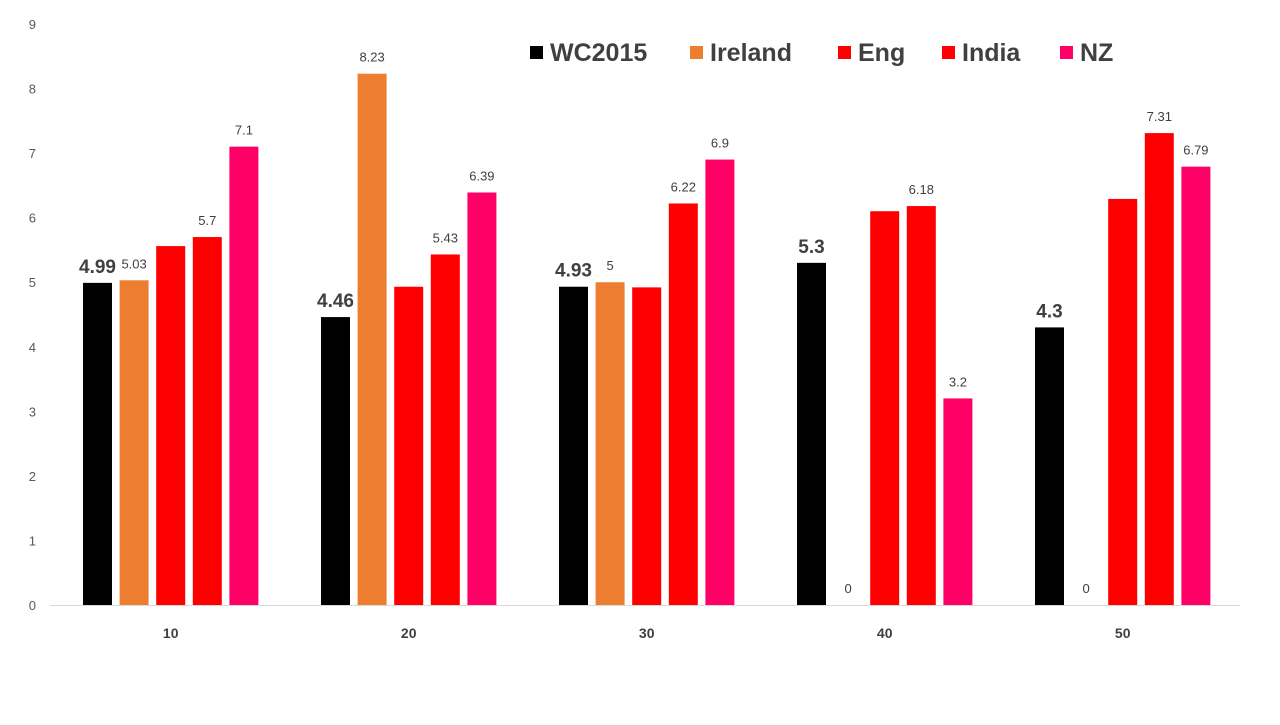 The height and width of the screenshot is (725, 1280). What do you see at coordinates (1159, 116) in the screenshot?
I see `data-label: 7.31` at bounding box center [1159, 116].